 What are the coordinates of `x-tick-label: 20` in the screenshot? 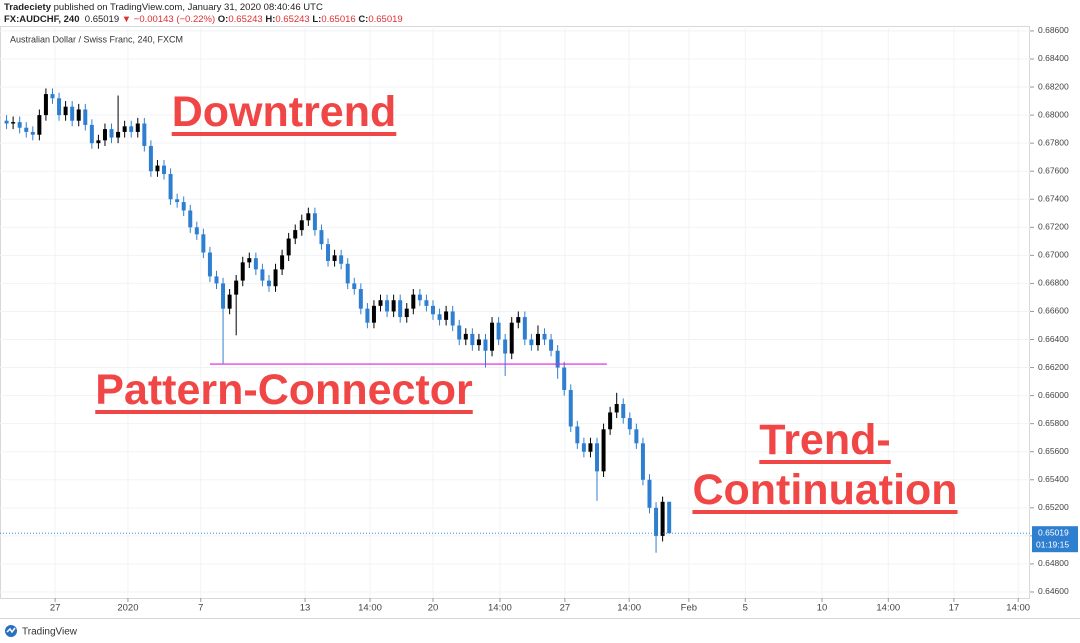 It's located at (433, 608).